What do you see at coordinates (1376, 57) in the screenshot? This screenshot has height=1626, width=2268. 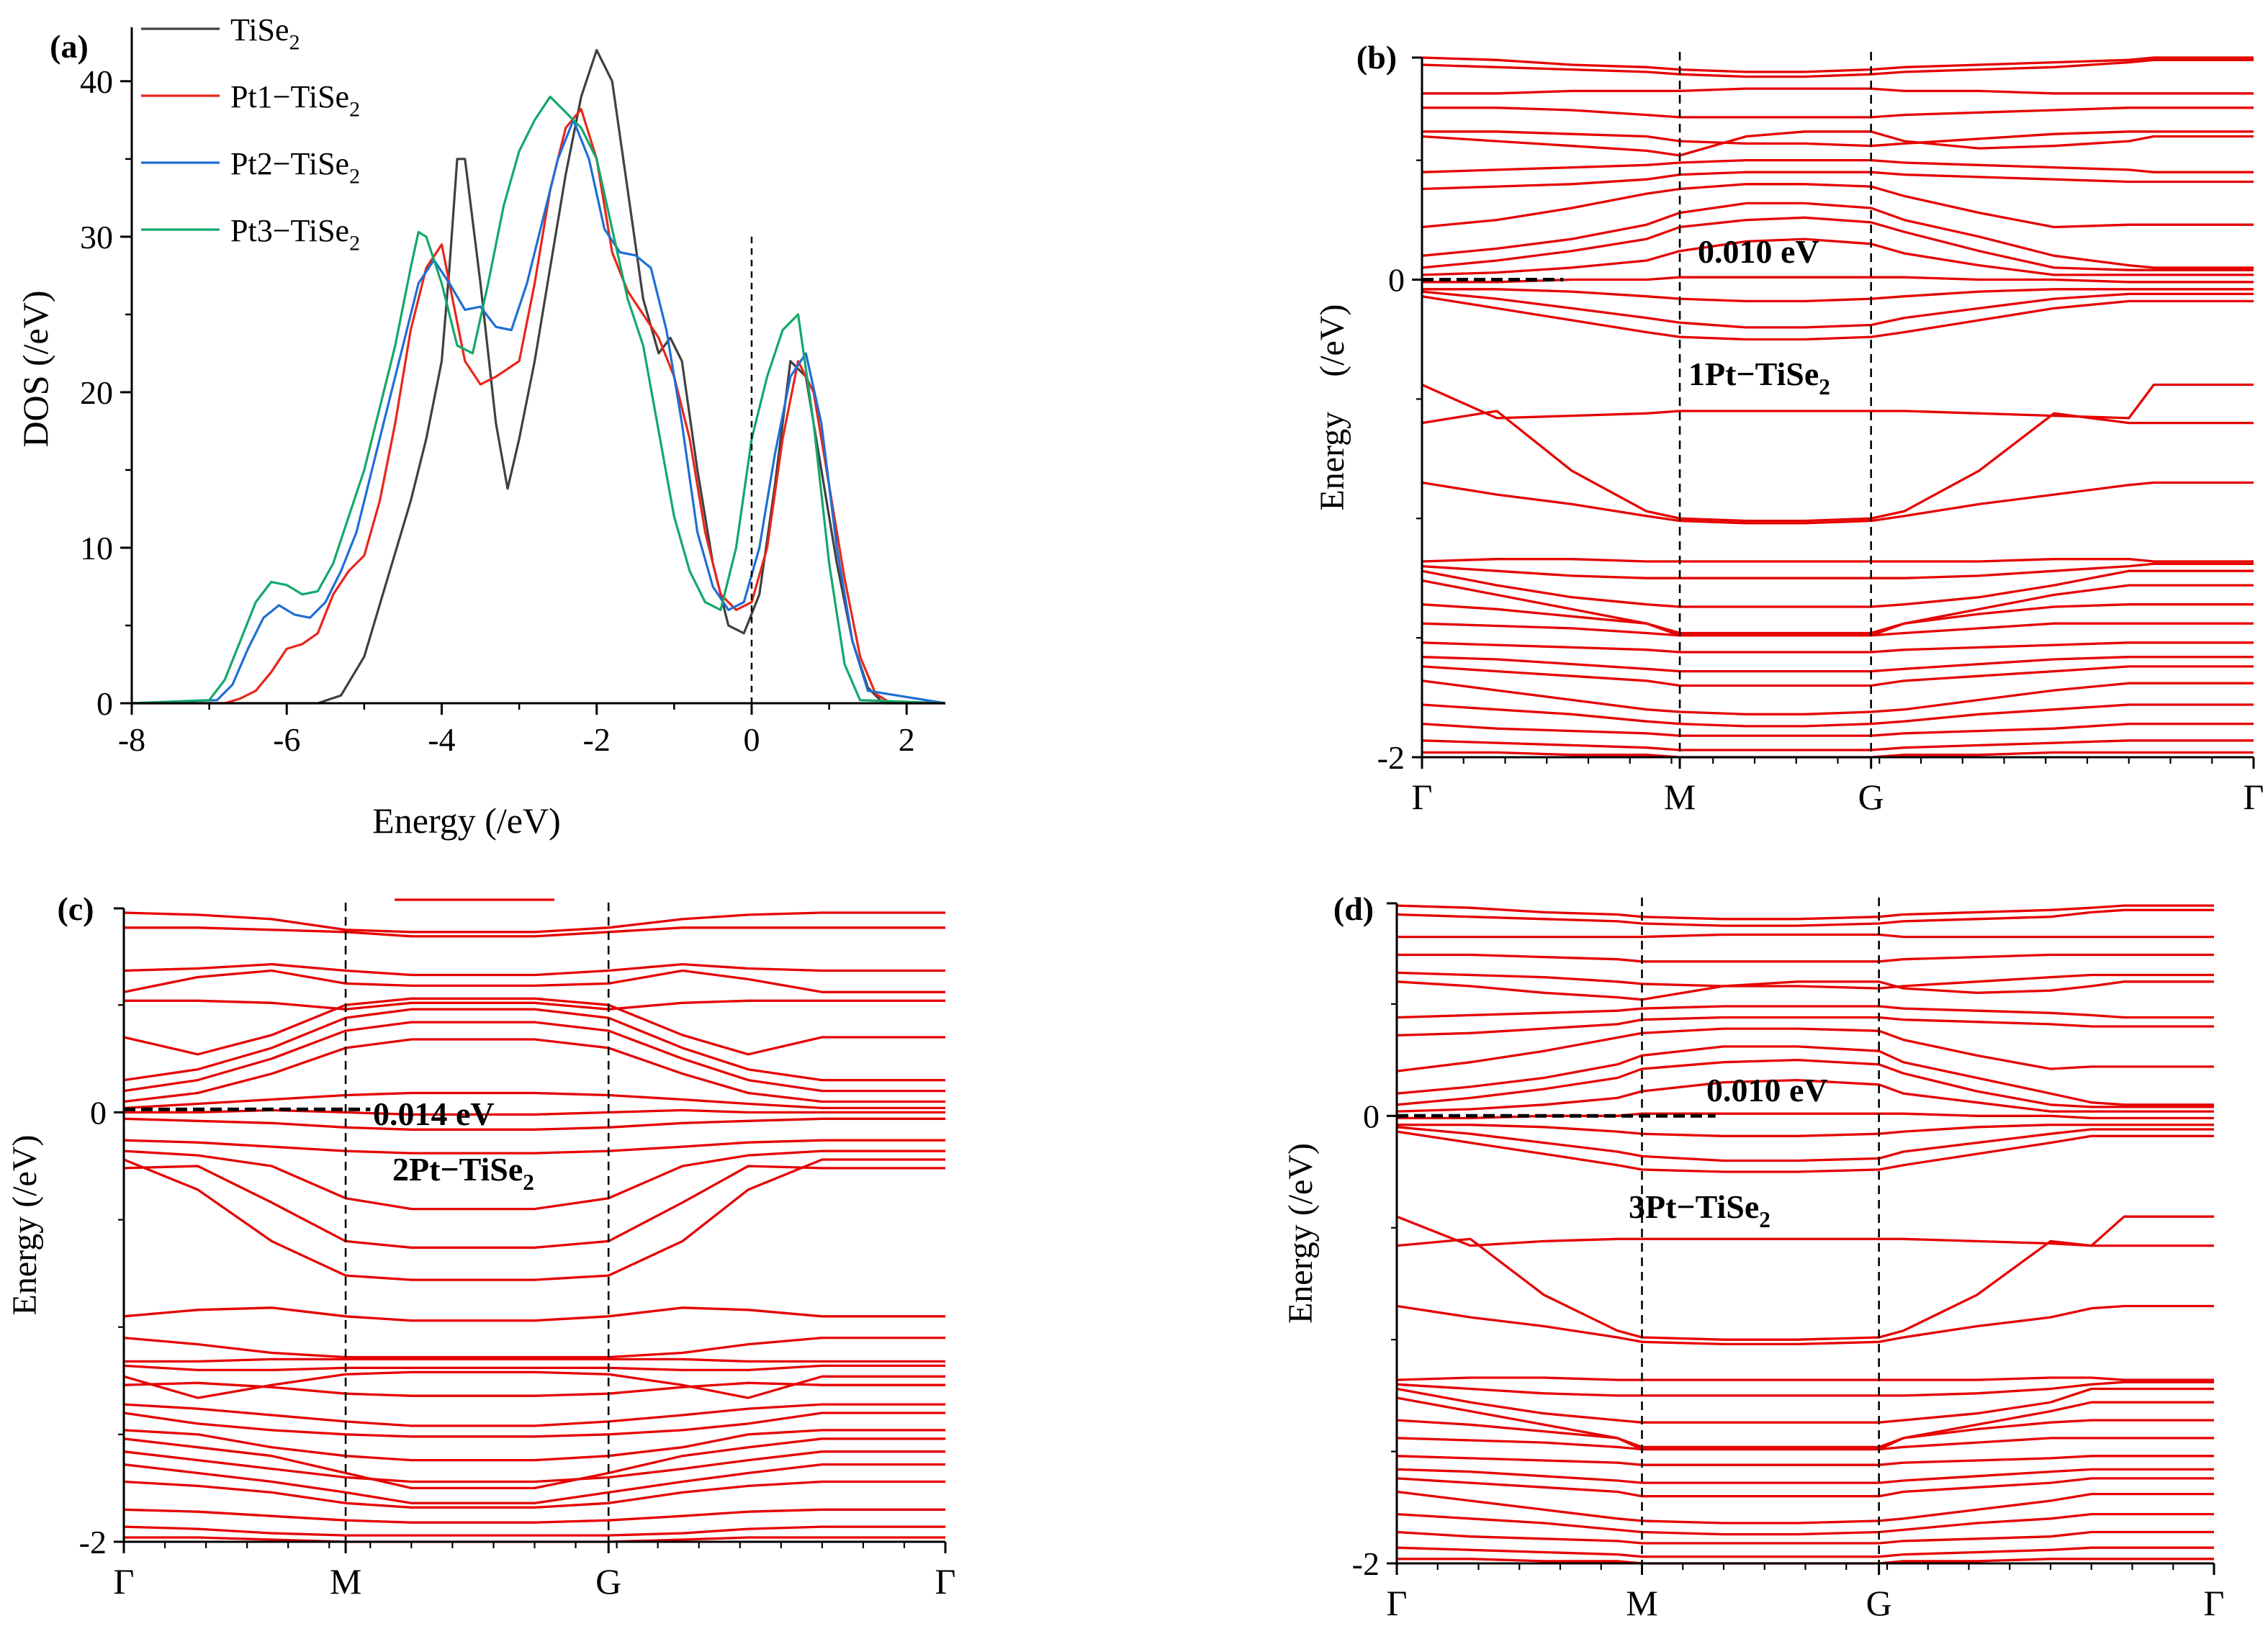 I see `panel-tag-b: (b)` at bounding box center [1376, 57].